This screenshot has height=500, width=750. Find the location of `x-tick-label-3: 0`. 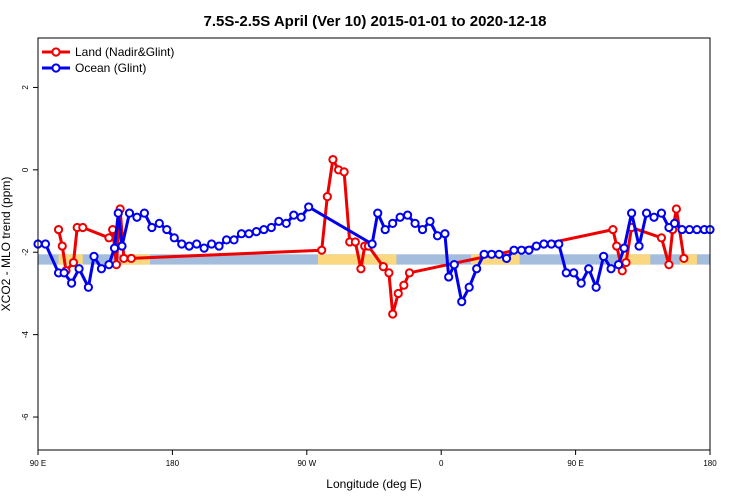

x-tick-label-3: 0 is located at coordinates (441, 463).